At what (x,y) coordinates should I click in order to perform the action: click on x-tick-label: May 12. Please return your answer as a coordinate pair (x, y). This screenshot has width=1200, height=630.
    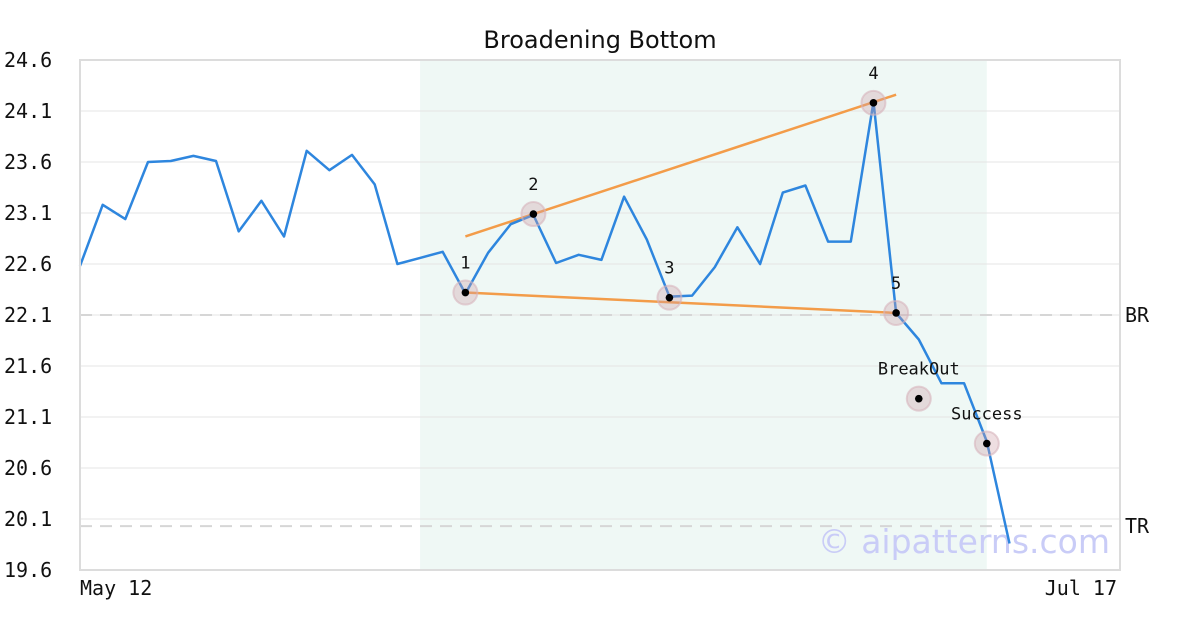
    Looking at the image, I should click on (116, 588).